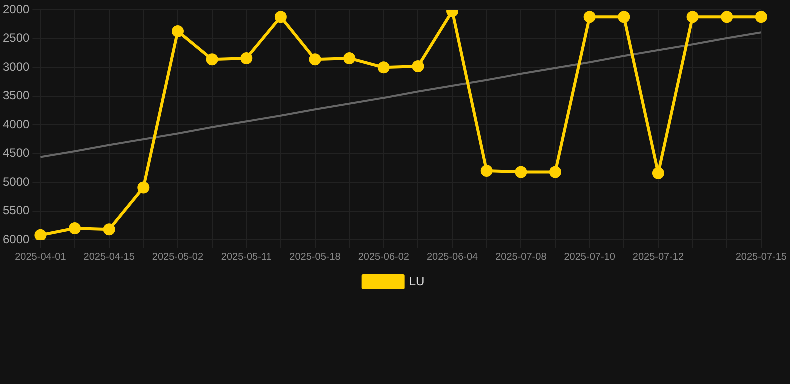 Image resolution: width=790 pixels, height=384 pixels. Describe the element at coordinates (658, 257) in the screenshot. I see `x-tick-label: 2025-07-12` at that location.